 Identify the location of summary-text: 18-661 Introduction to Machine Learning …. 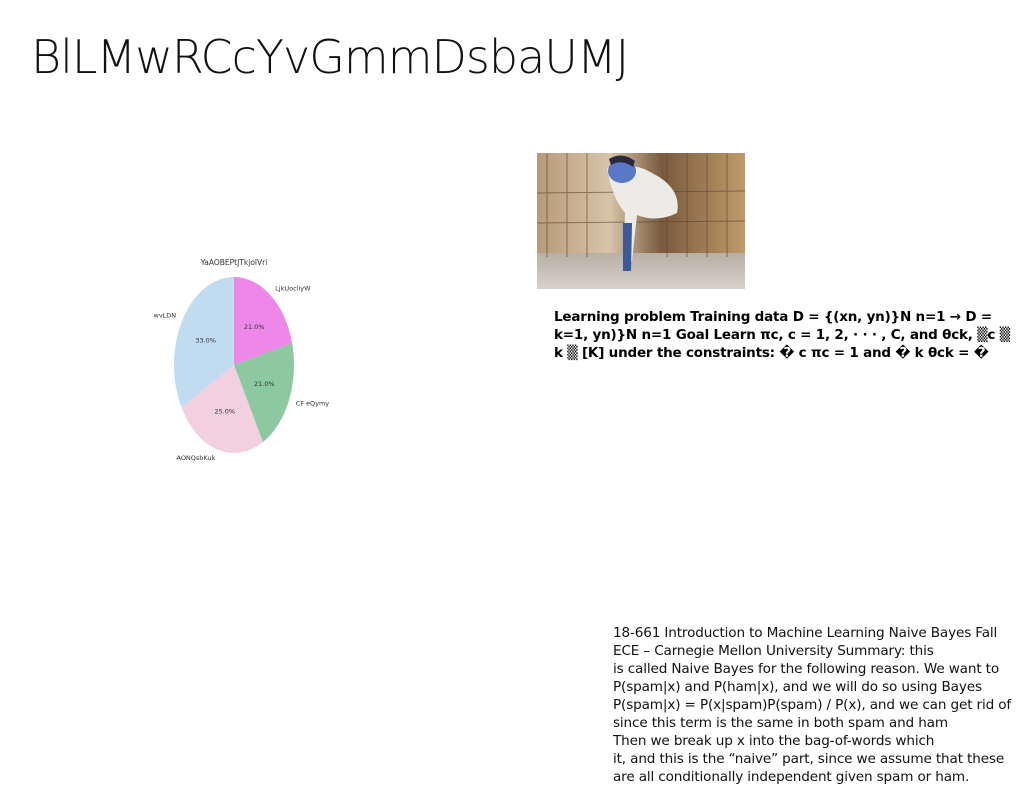
(818, 705).